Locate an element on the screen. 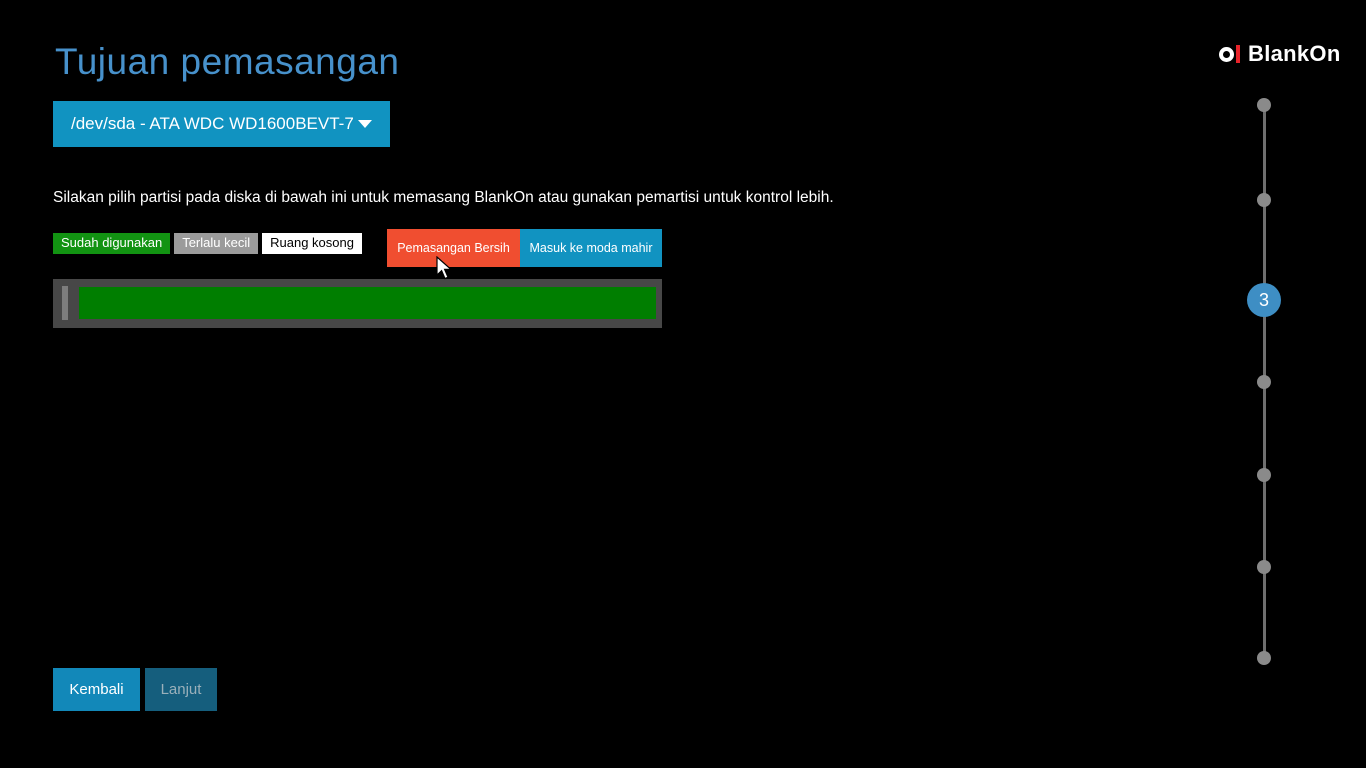  clean-install-button: Pemasangan Bersih is located at coordinates (453, 248).